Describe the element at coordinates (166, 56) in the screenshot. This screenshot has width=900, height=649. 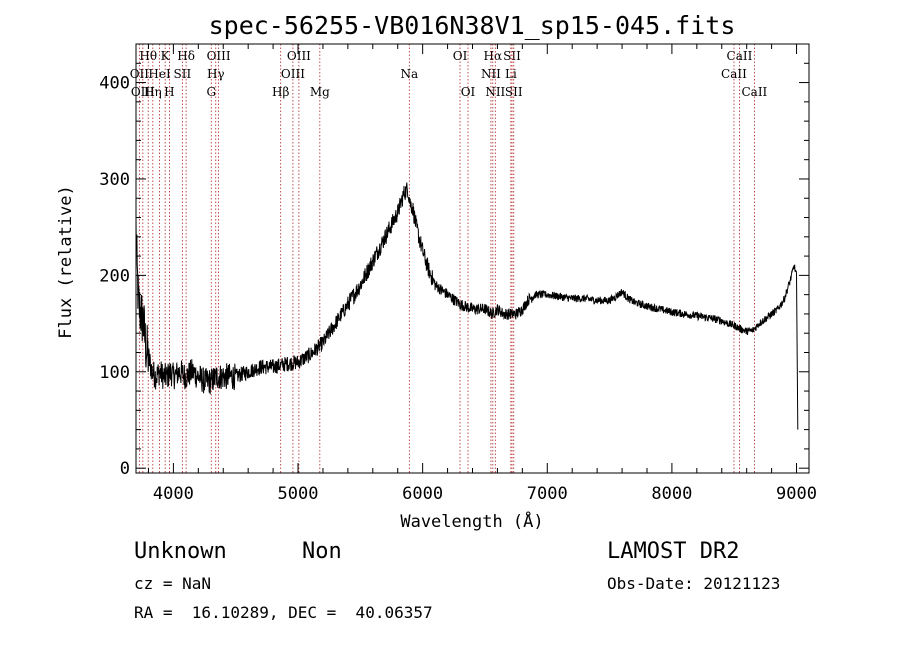
I see `spectral-line-label: K` at that location.